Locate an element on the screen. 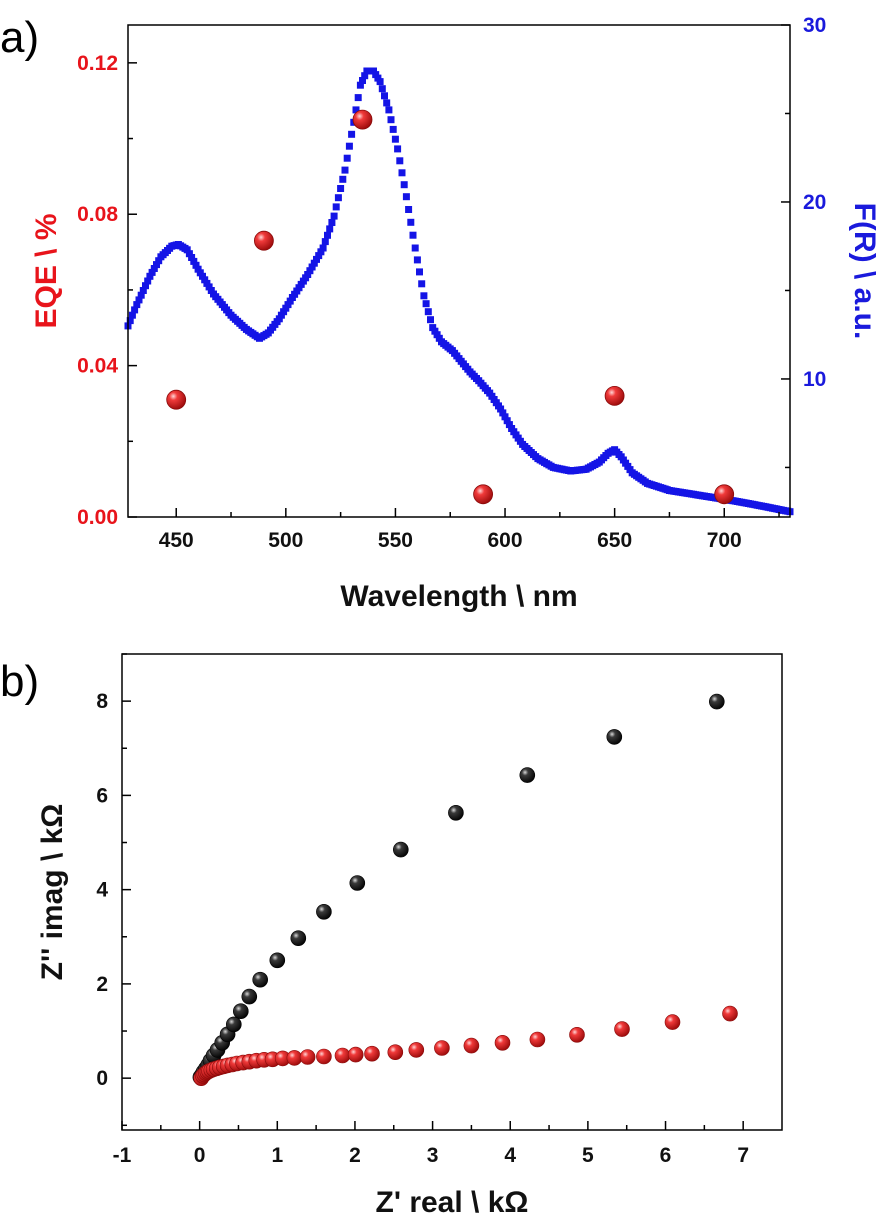 The height and width of the screenshot is (1227, 876). chart-b-x-tick-label-8: 7 is located at coordinates (743, 1155).